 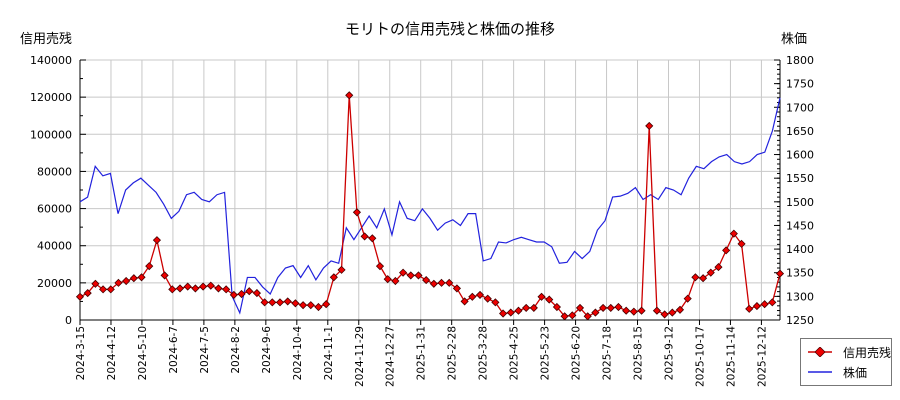 What do you see at coordinates (762, 356) in the screenshot?
I see `svg-text: 2025-12-12` at bounding box center [762, 356].